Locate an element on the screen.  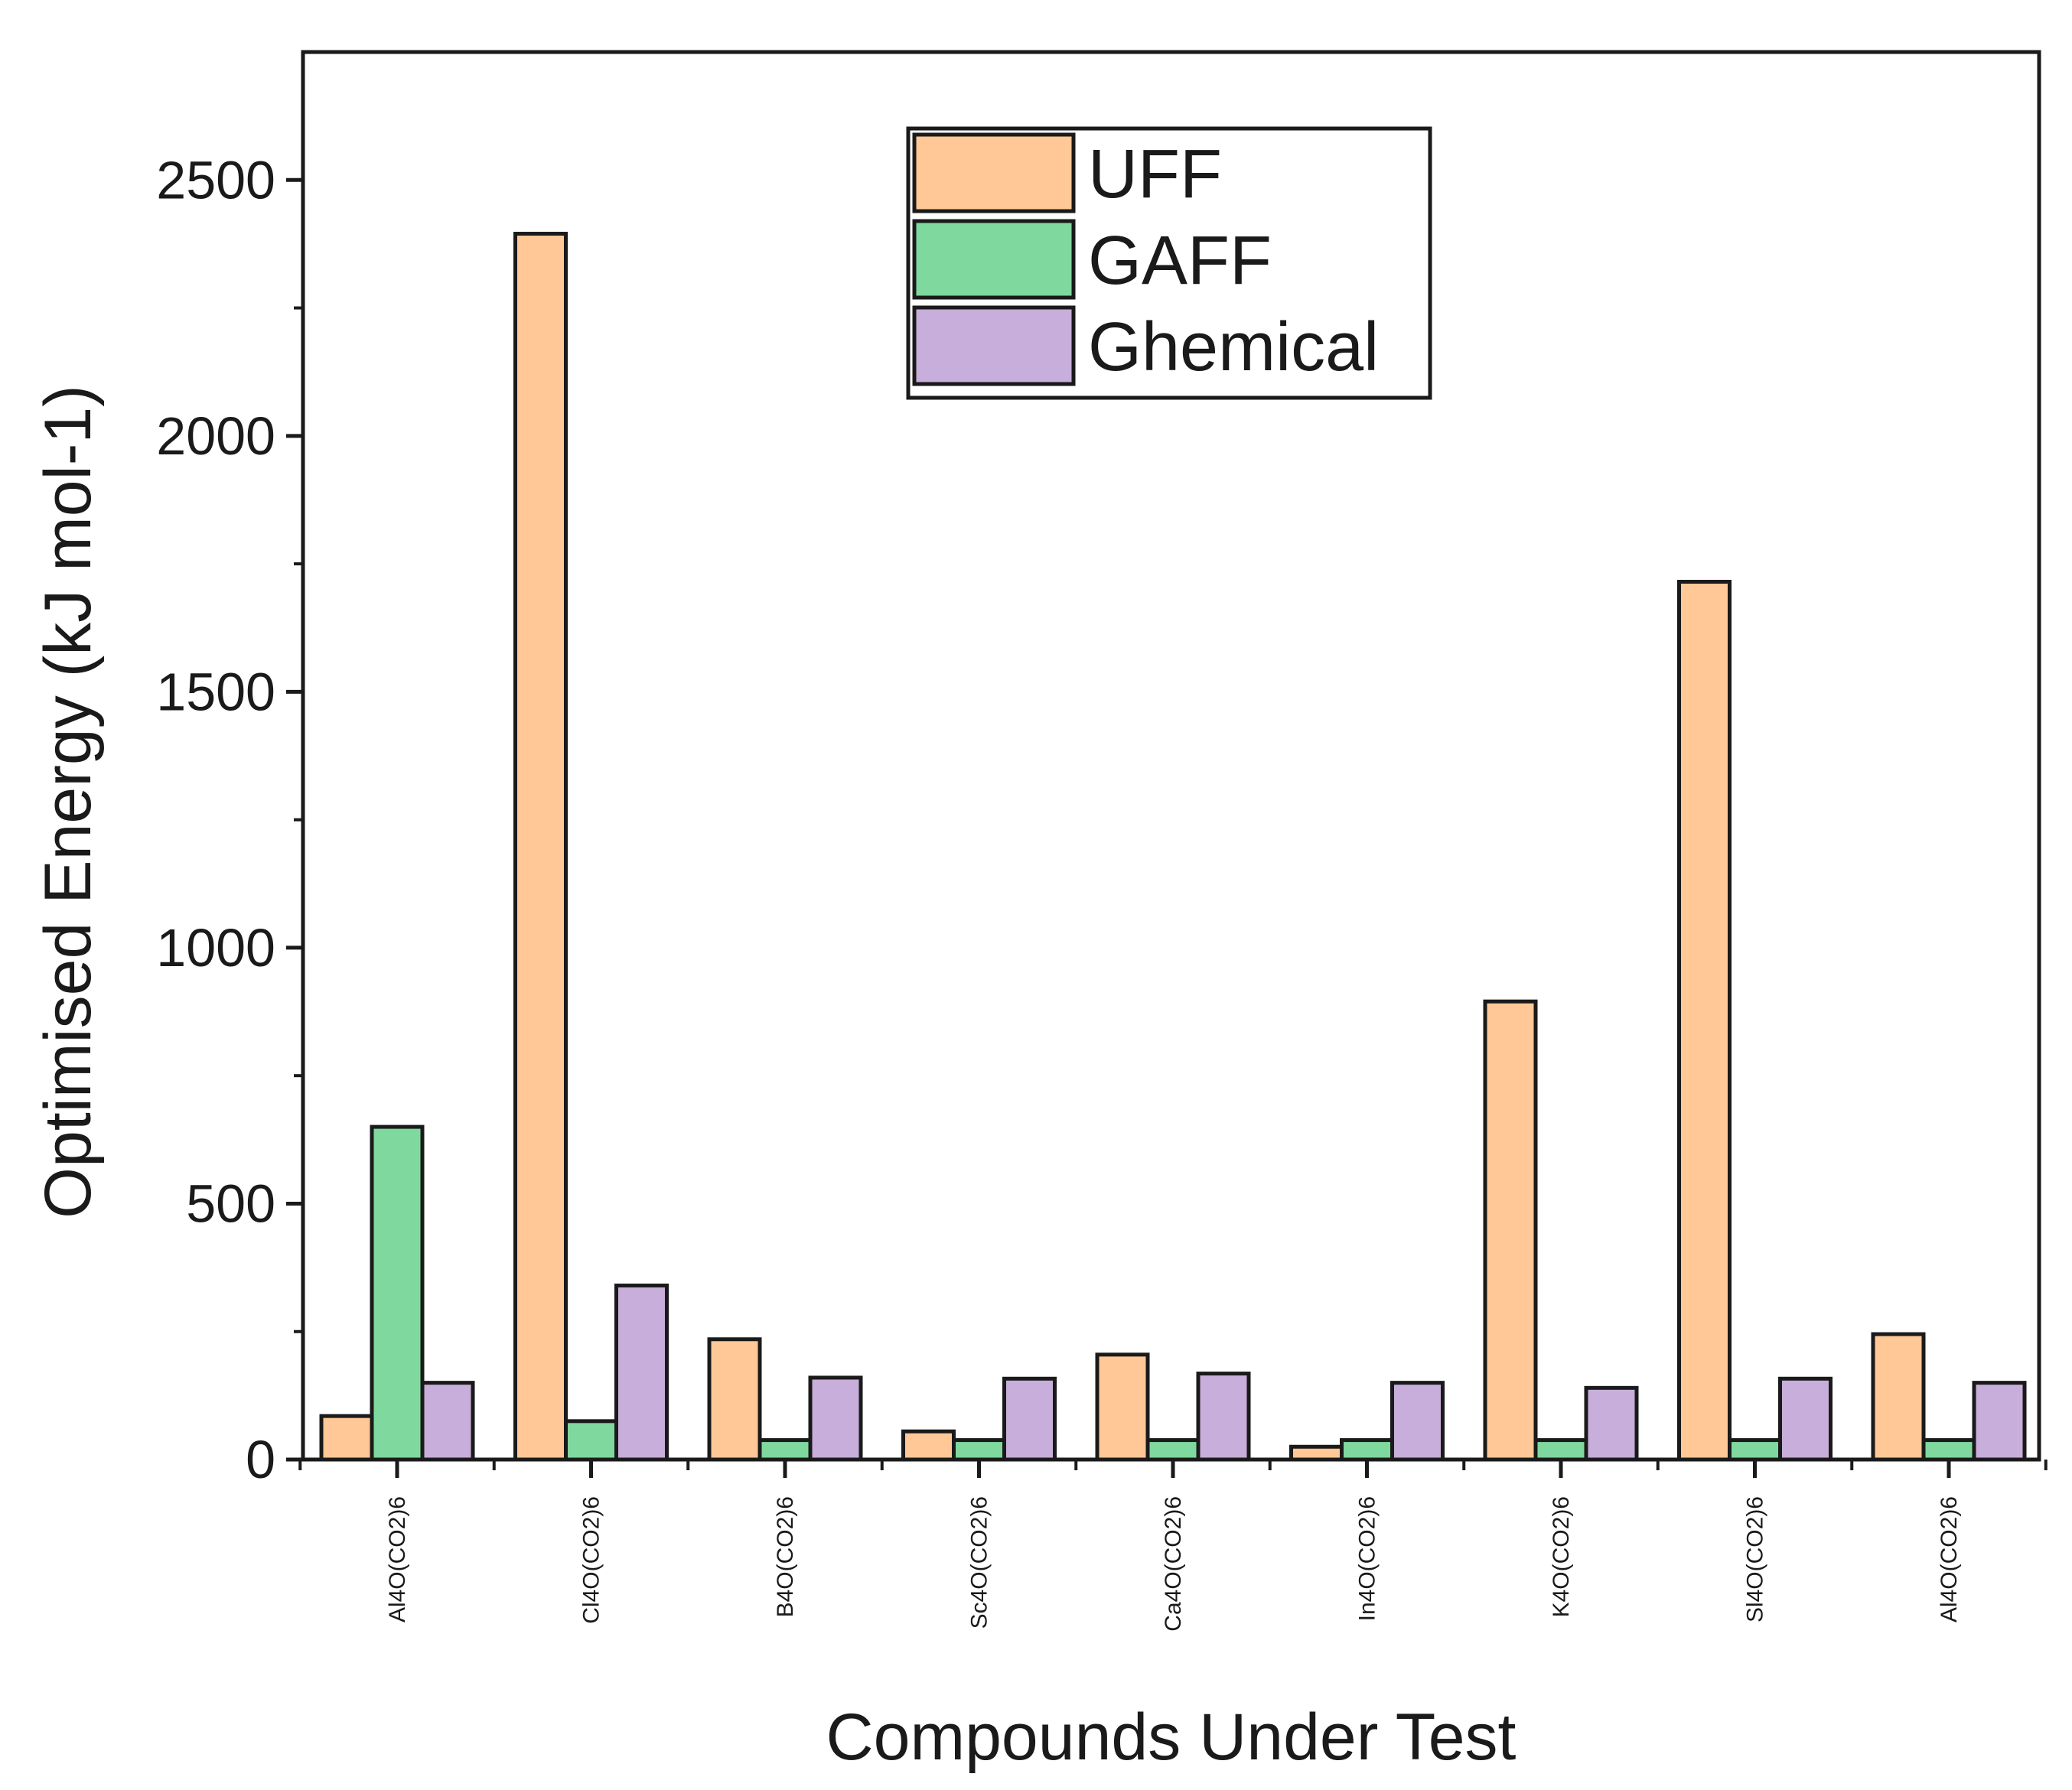
legend-swatch-gaff is located at coordinates (994, 259).